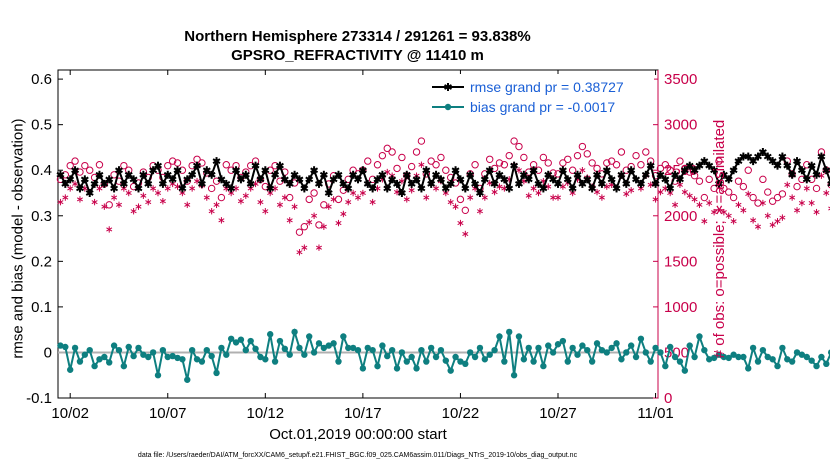 The height and width of the screenshot is (470, 830). What do you see at coordinates (41, 261) in the screenshot?
I see `y-tick-label: 0.2` at bounding box center [41, 261].